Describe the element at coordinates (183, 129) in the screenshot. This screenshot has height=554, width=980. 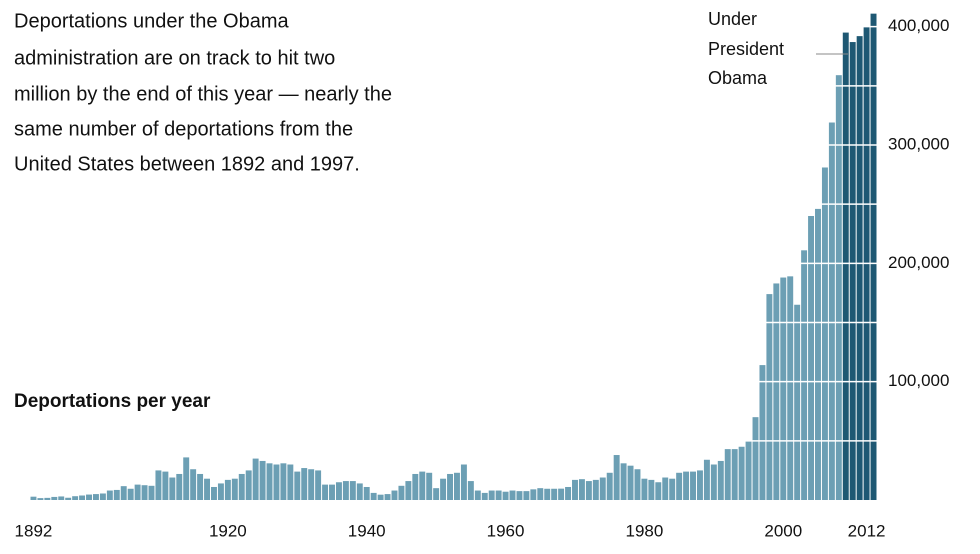
I see `title-line: same number of deportations from the` at that location.